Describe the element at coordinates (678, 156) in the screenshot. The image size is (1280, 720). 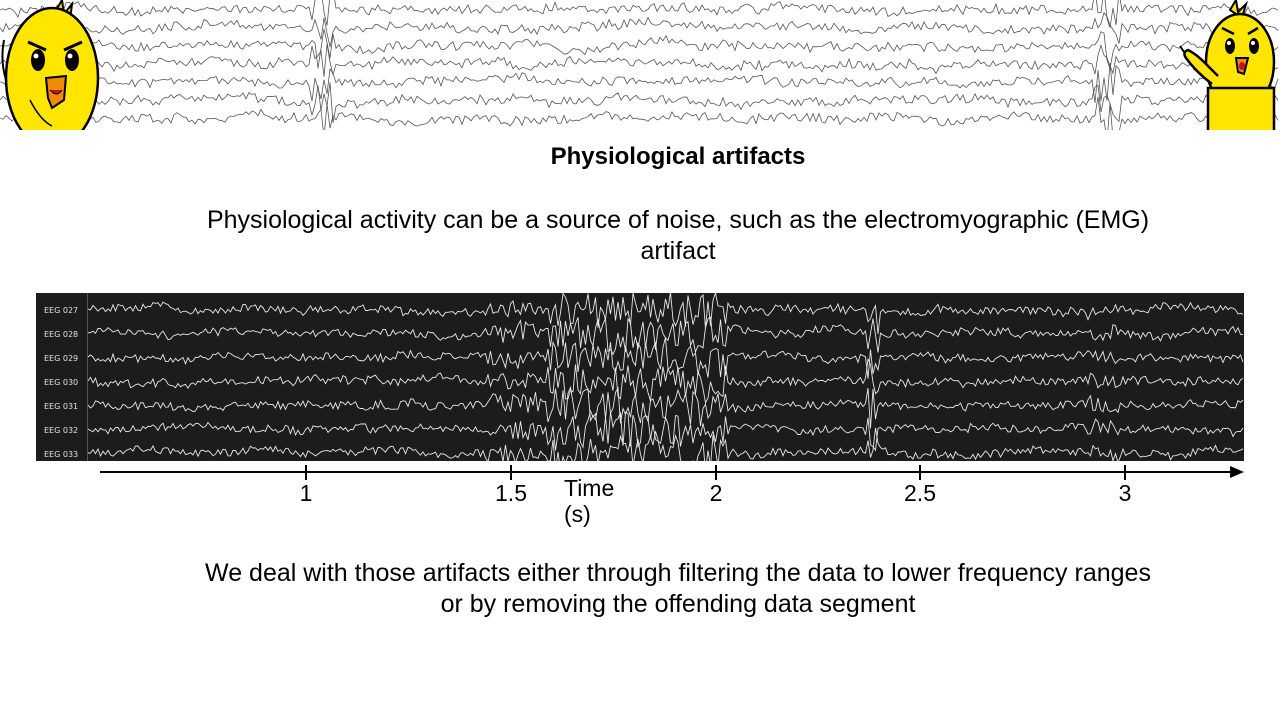
I see `slide-title: Physiological artifacts` at that location.